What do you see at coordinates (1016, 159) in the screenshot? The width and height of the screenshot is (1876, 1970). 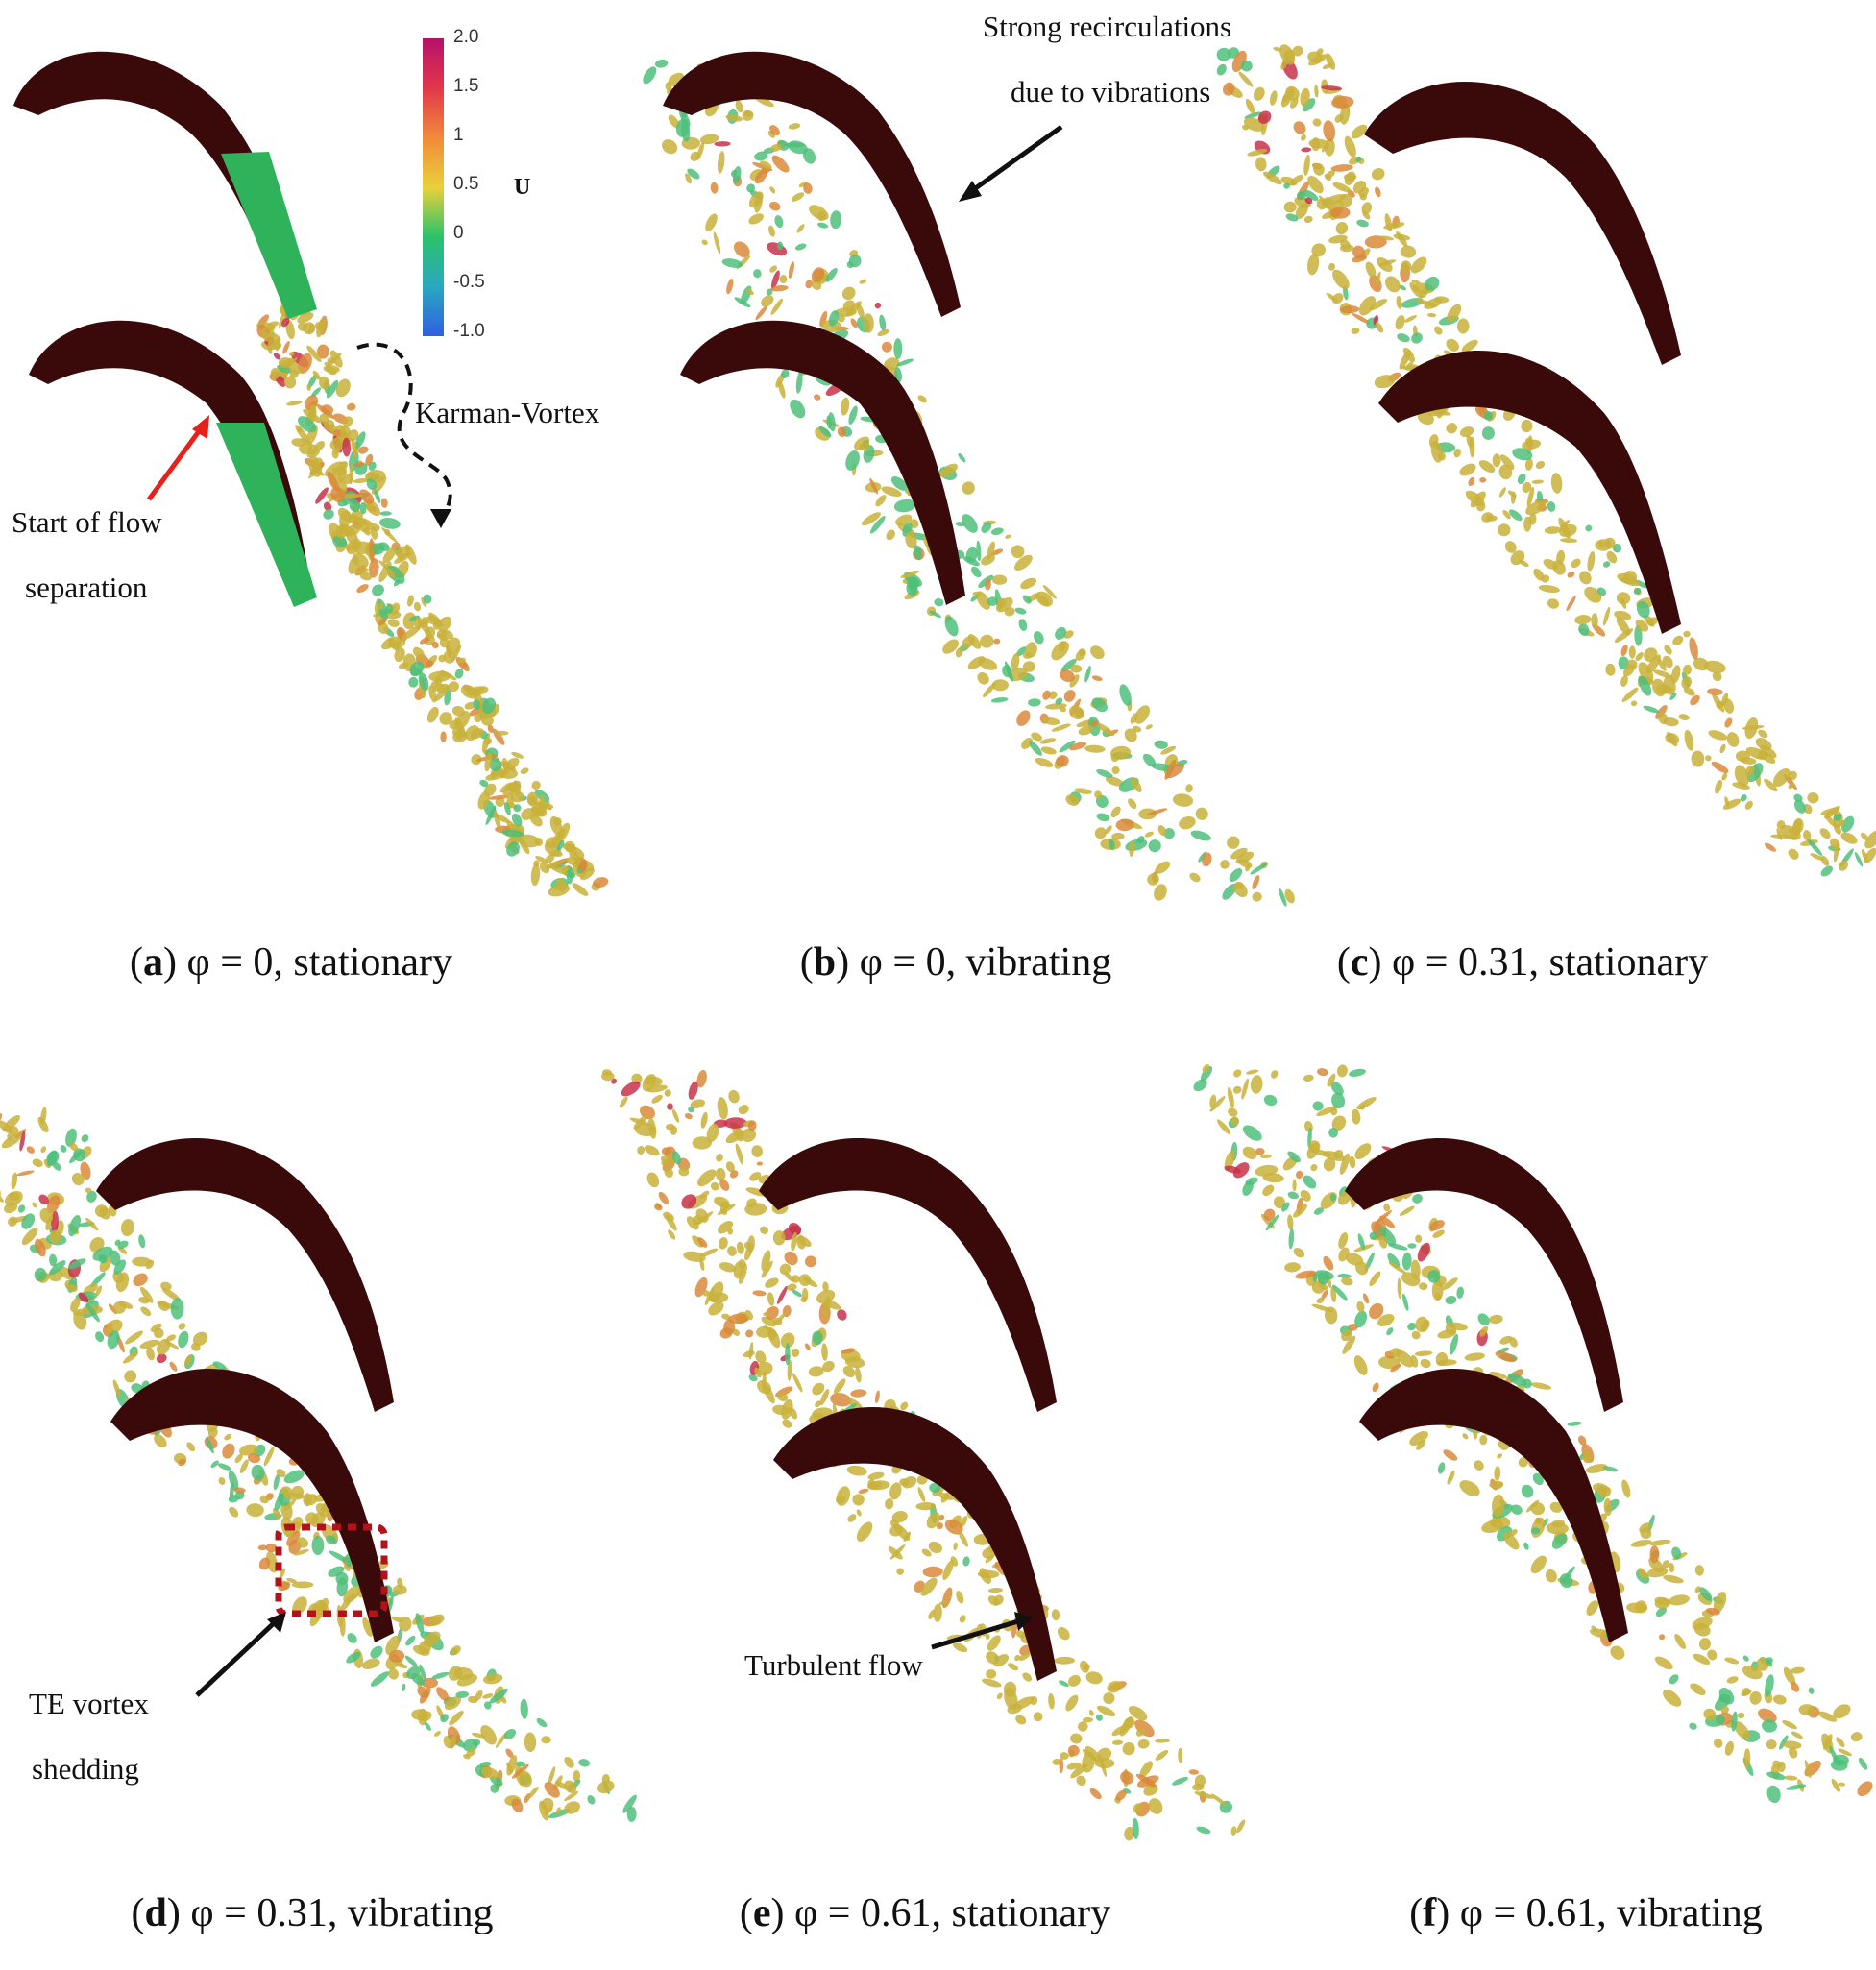 I see `recirculation-arrow-shaft` at bounding box center [1016, 159].